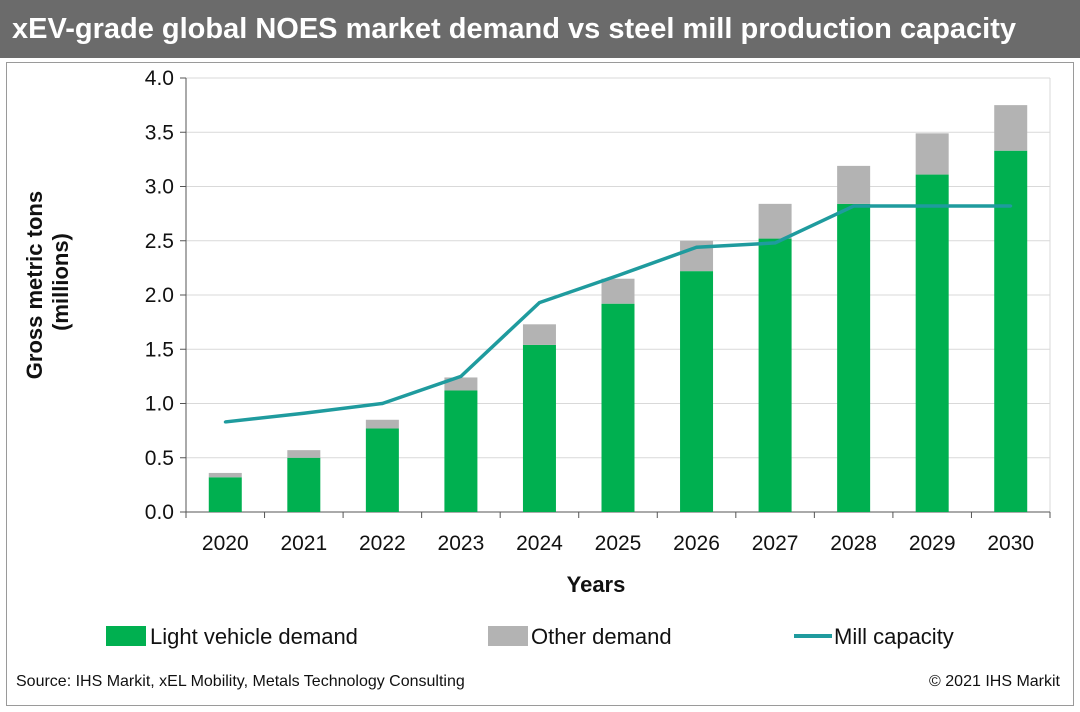 Image resolution: width=1080 pixels, height=712 pixels. Describe the element at coordinates (159, 349) in the screenshot. I see `y-tick-label: 1.5` at that location.